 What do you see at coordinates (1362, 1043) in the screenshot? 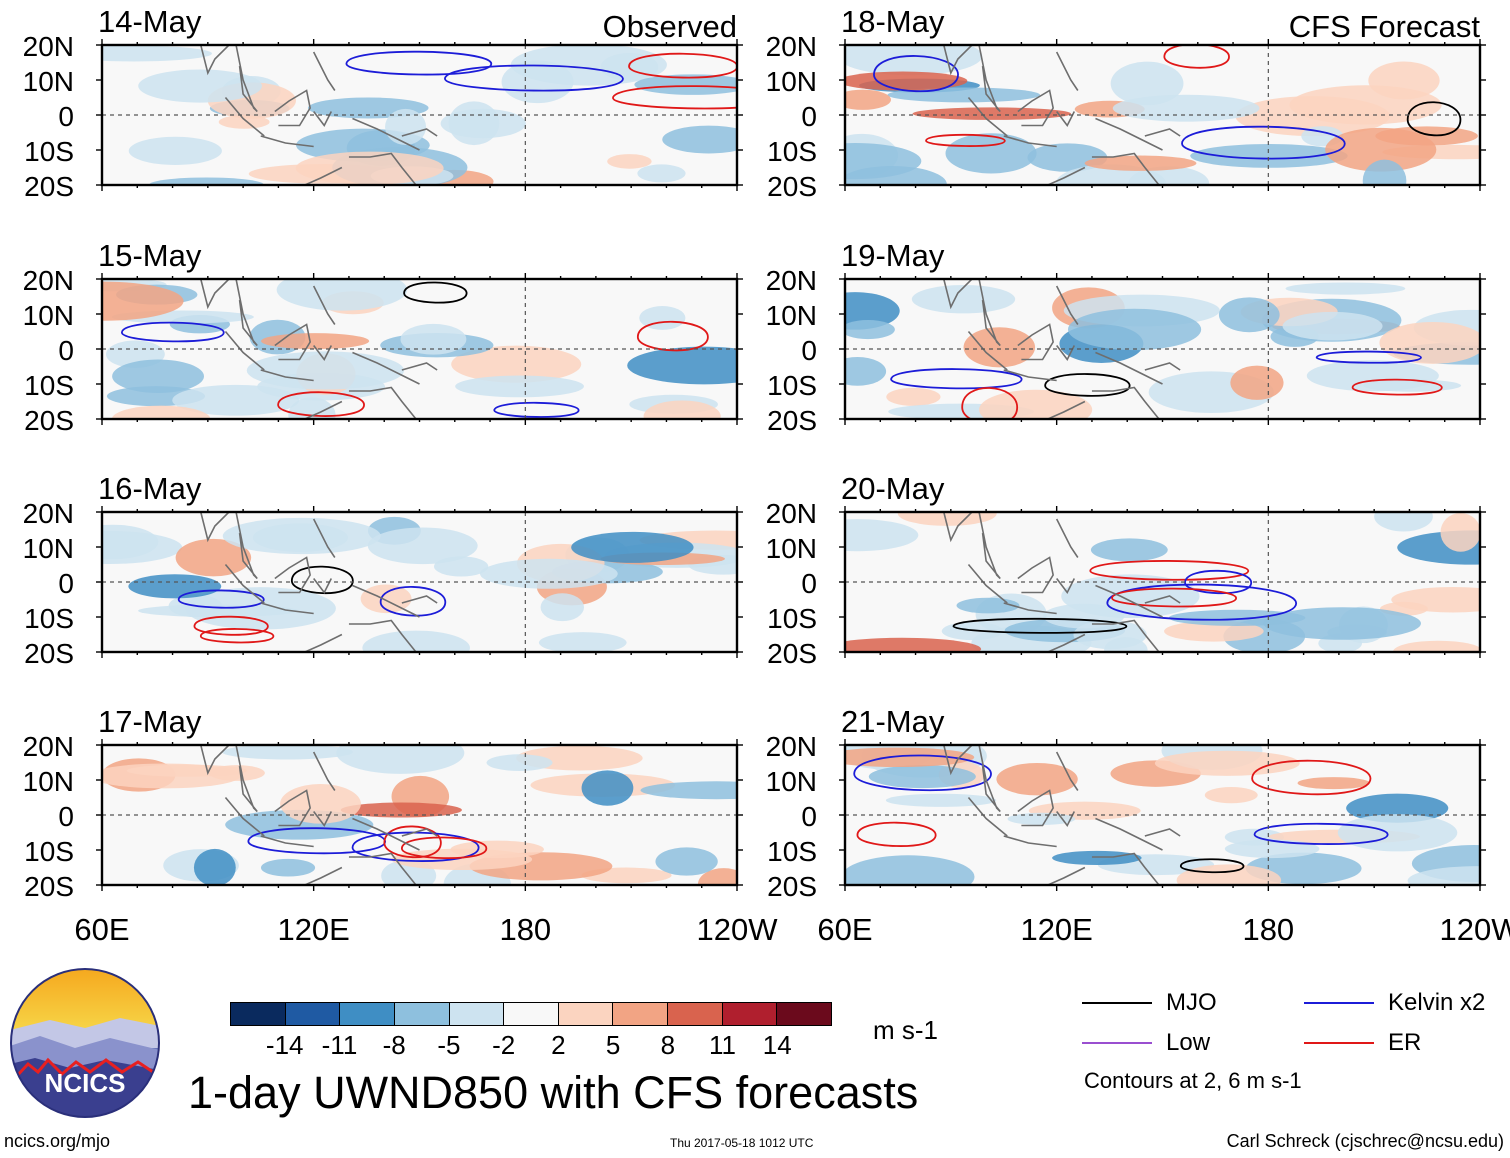
I see `legend-item: ER` at bounding box center [1362, 1043].